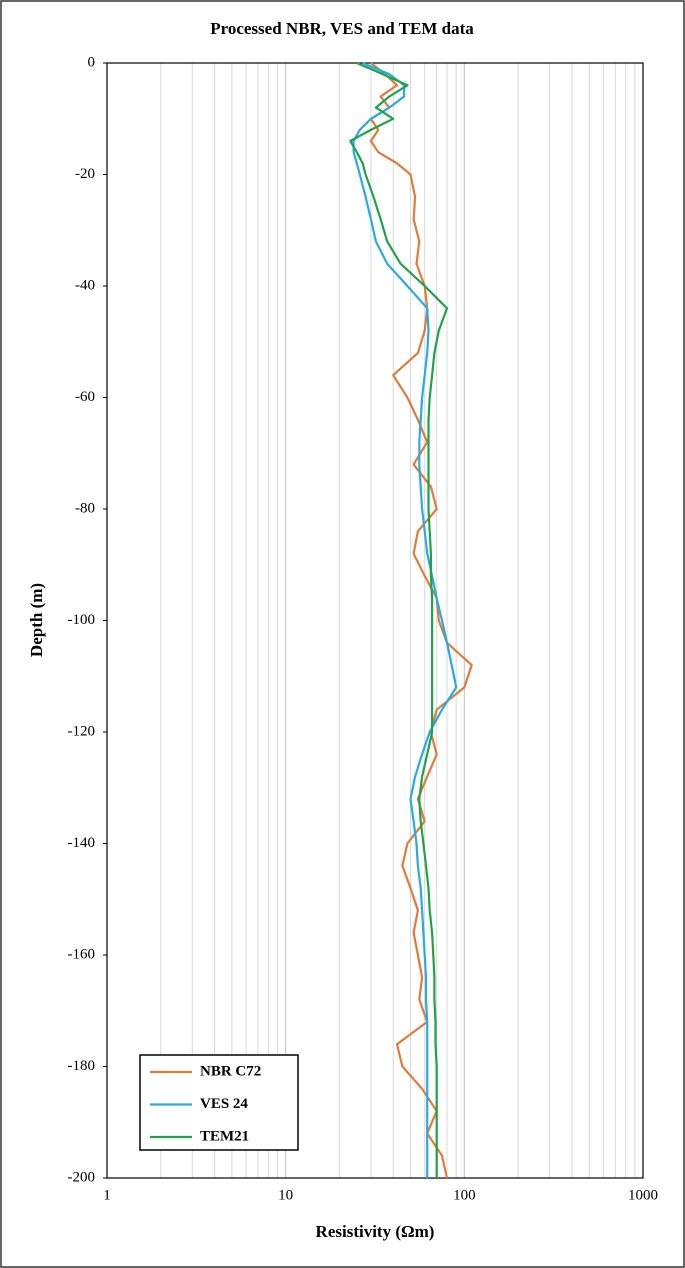  What do you see at coordinates (230, 1071) in the screenshot?
I see `legend-label: NBR C72` at bounding box center [230, 1071].